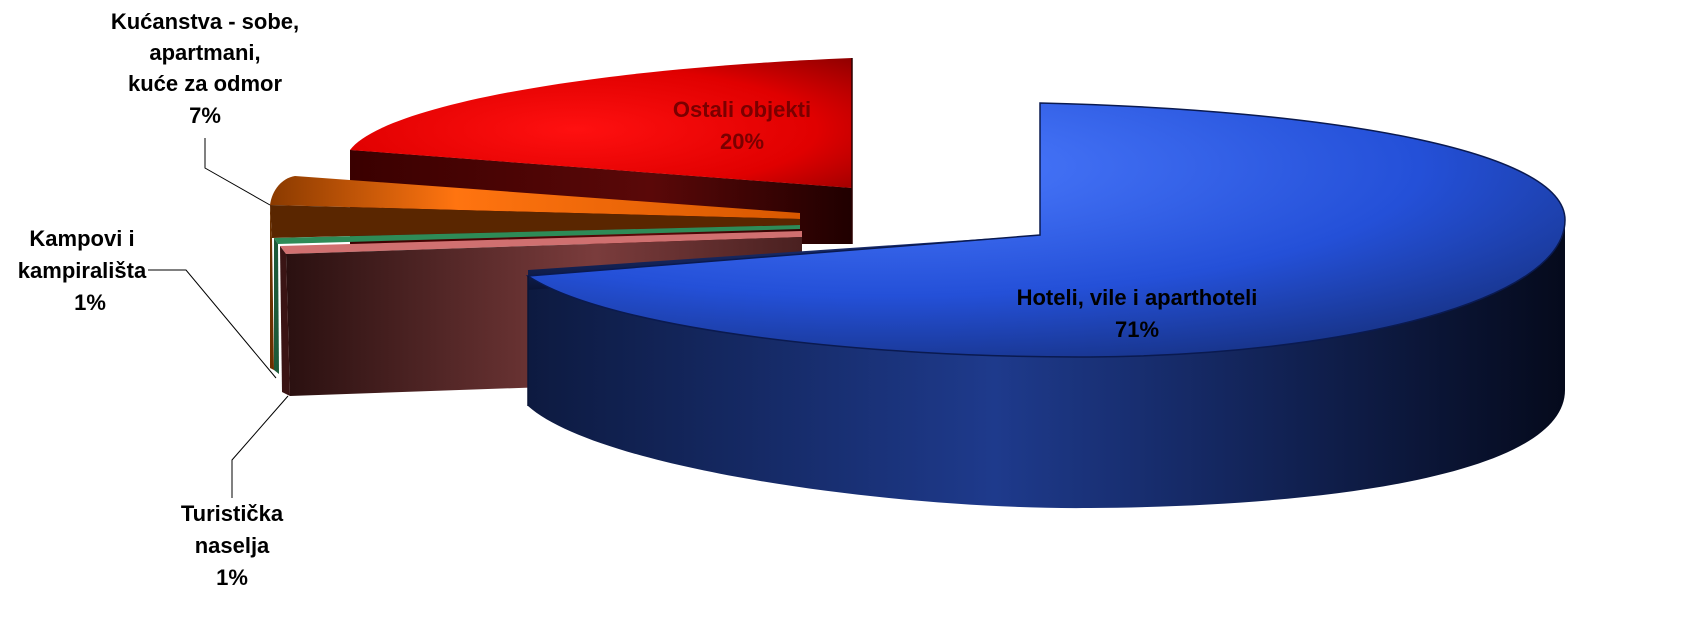 The image size is (1694, 634). Describe the element at coordinates (90, 302) in the screenshot. I see `label-kampovi-value: 1%` at that location.